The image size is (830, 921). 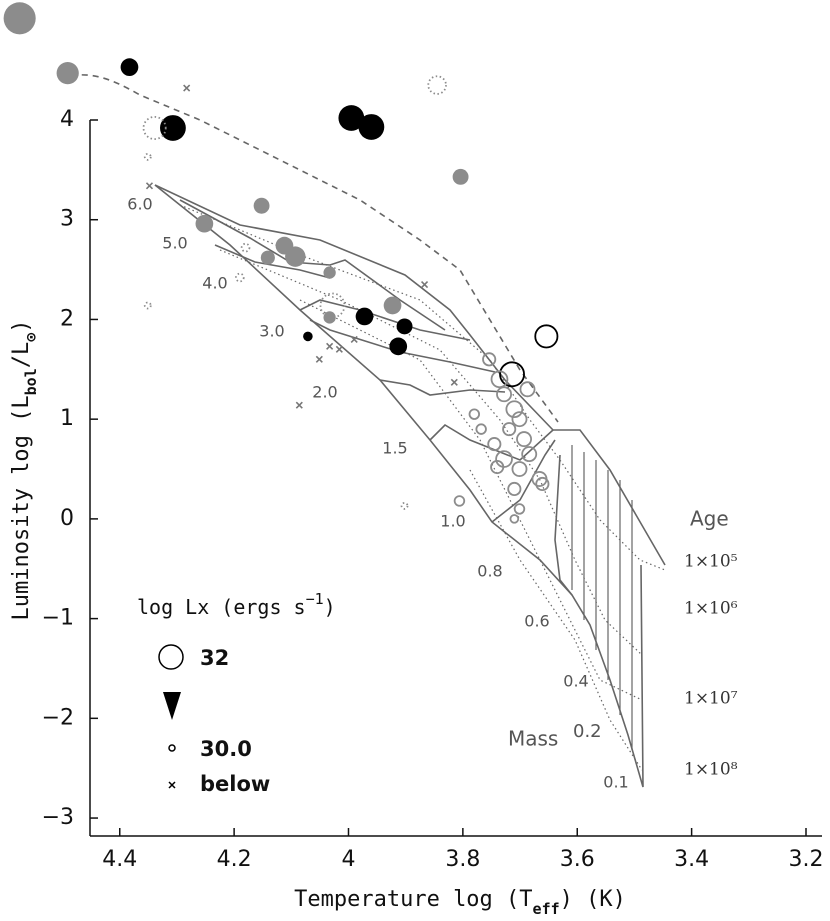 What do you see at coordinates (806, 859) in the screenshot?
I see `x-tick-label: 3.2` at bounding box center [806, 859].